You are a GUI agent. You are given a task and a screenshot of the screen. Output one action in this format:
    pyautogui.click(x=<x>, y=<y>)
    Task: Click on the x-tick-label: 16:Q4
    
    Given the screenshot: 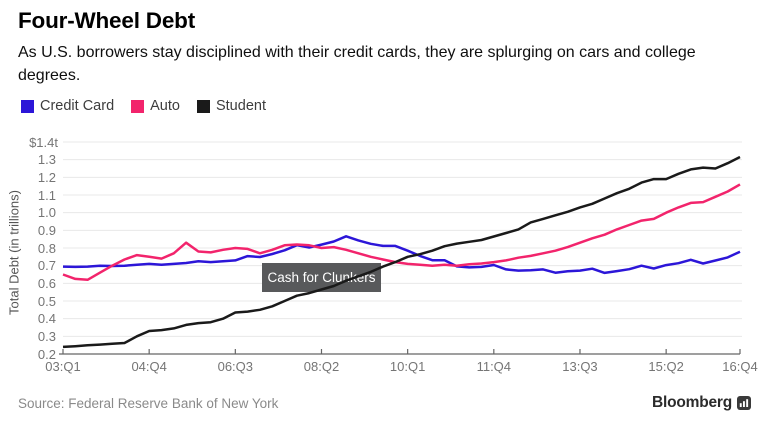 What is the action you would take?
    pyautogui.click(x=740, y=366)
    